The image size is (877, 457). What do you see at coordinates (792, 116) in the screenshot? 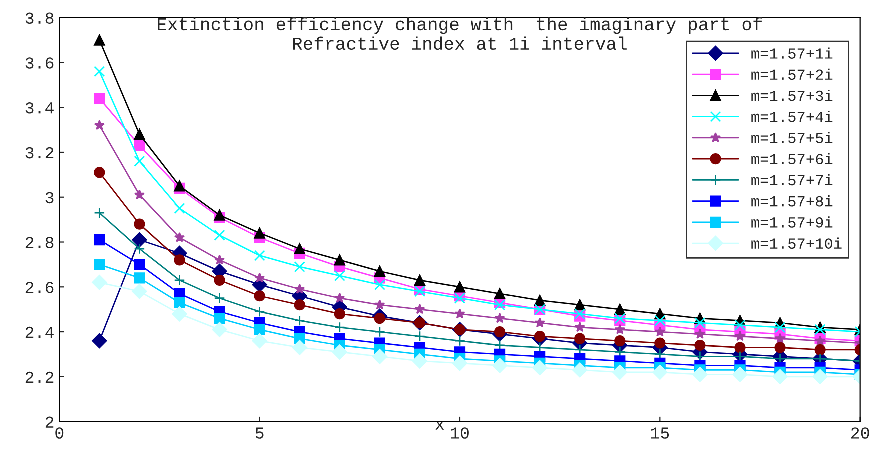
I see `legend-label: m=1.57+4i` at bounding box center [792, 116].